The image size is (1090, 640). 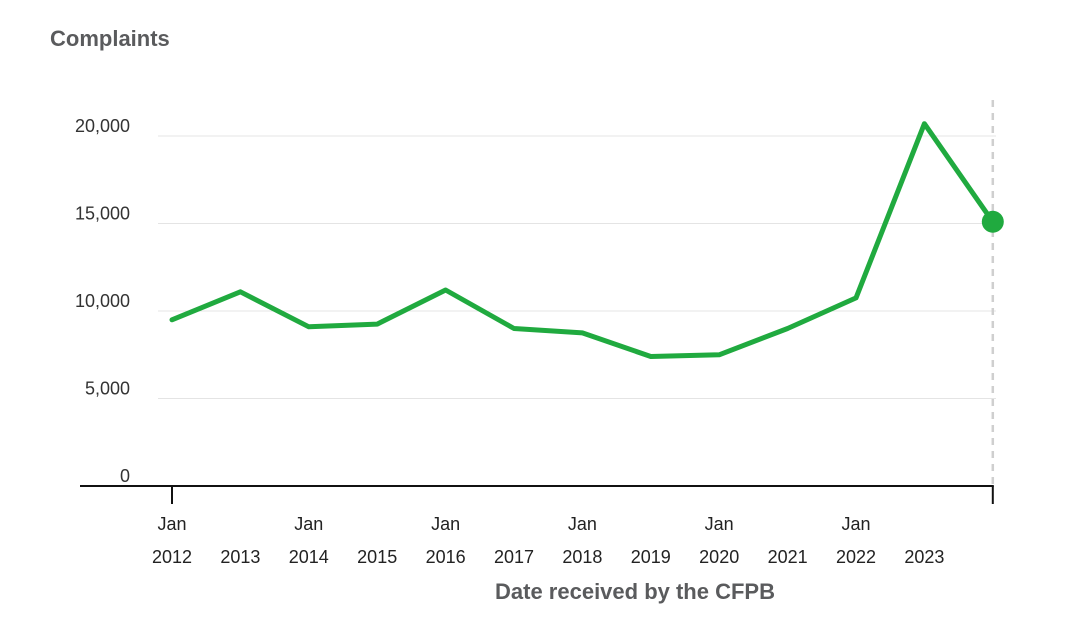 What do you see at coordinates (110, 38) in the screenshot?
I see `chart-title: Complaints` at bounding box center [110, 38].